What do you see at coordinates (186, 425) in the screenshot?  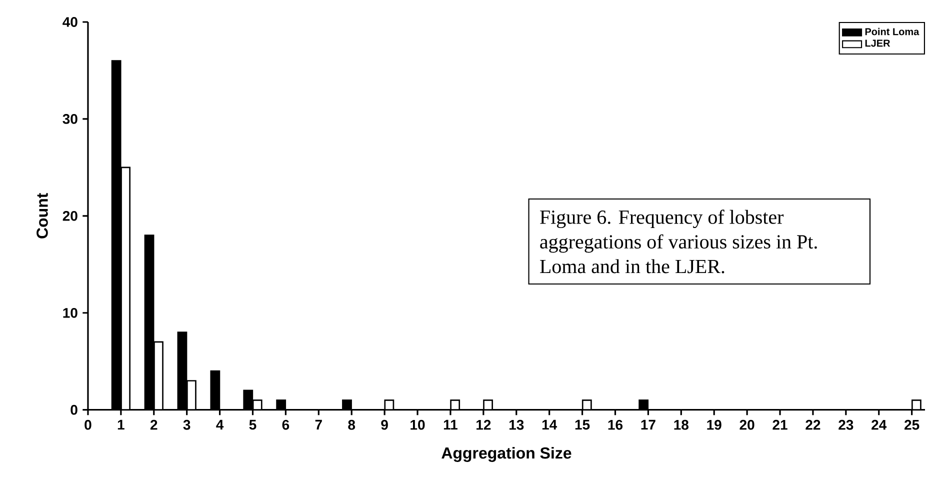 I see `x-tick-label: 3` at bounding box center [186, 425].